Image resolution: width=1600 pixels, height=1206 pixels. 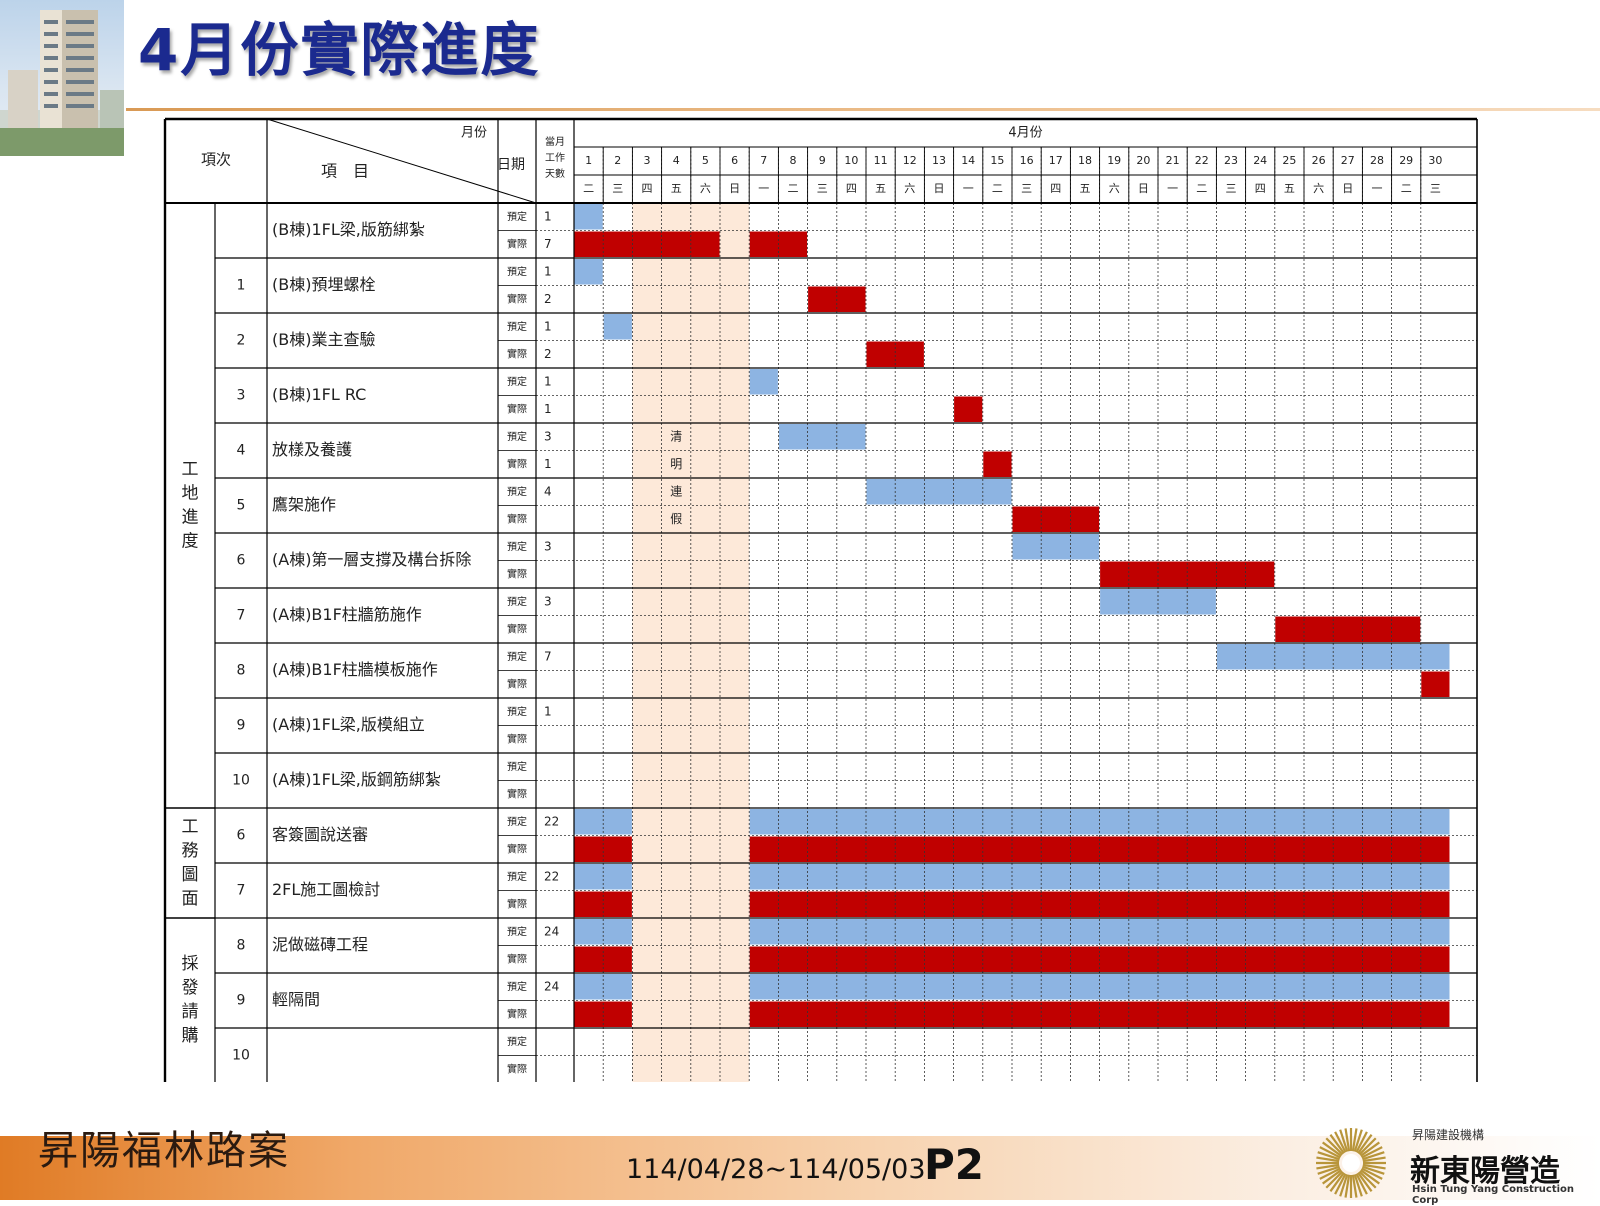 I want to click on day-number: 1, so click(x=588, y=160).